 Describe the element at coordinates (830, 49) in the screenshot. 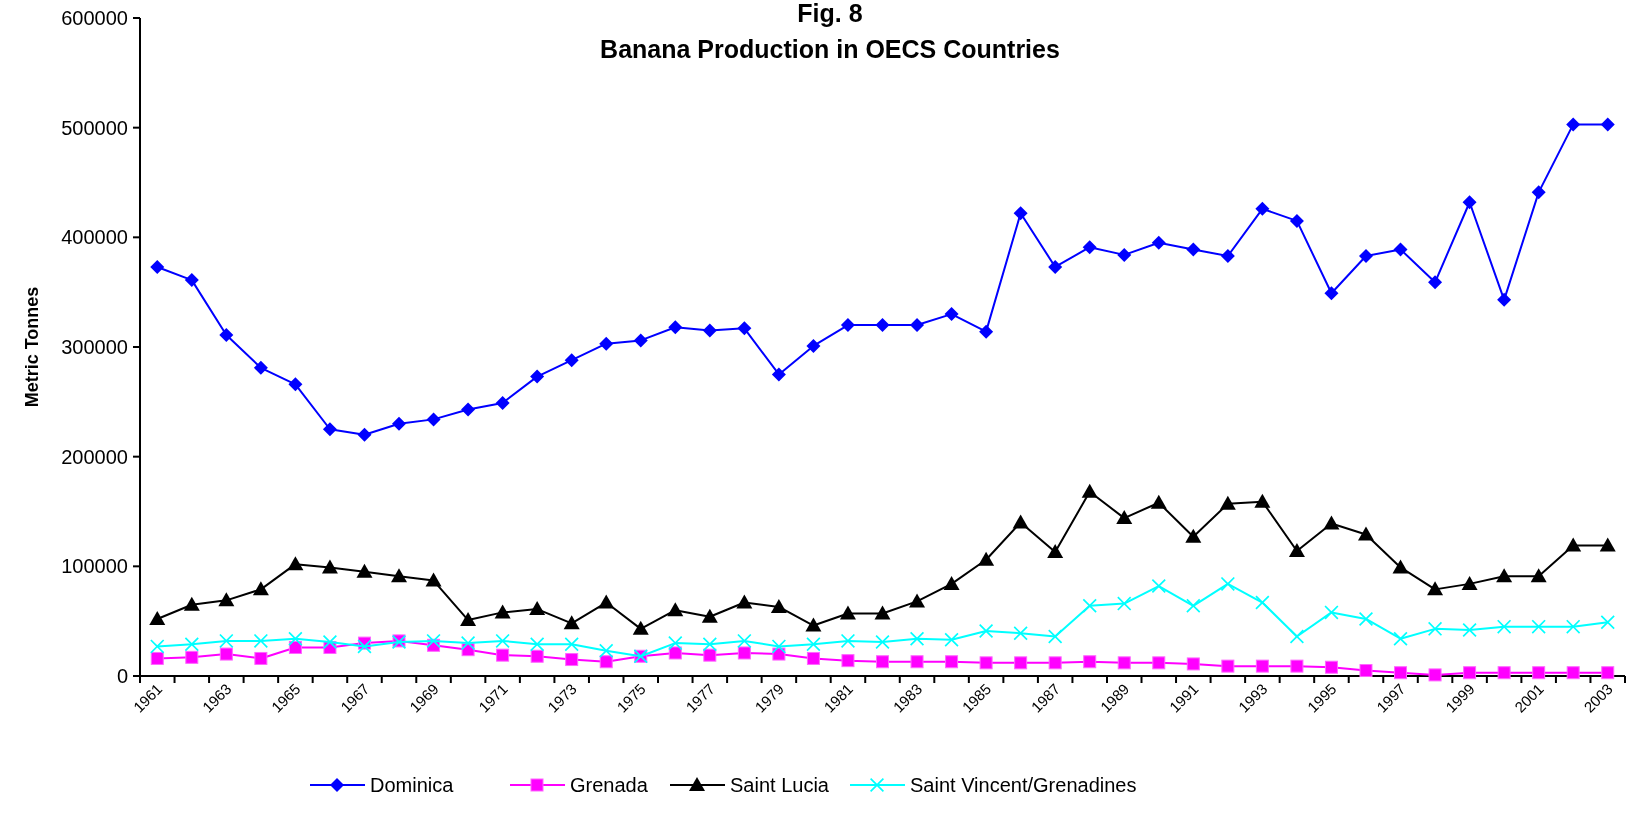

I see `text: Banana Production in OECS Countries` at that location.